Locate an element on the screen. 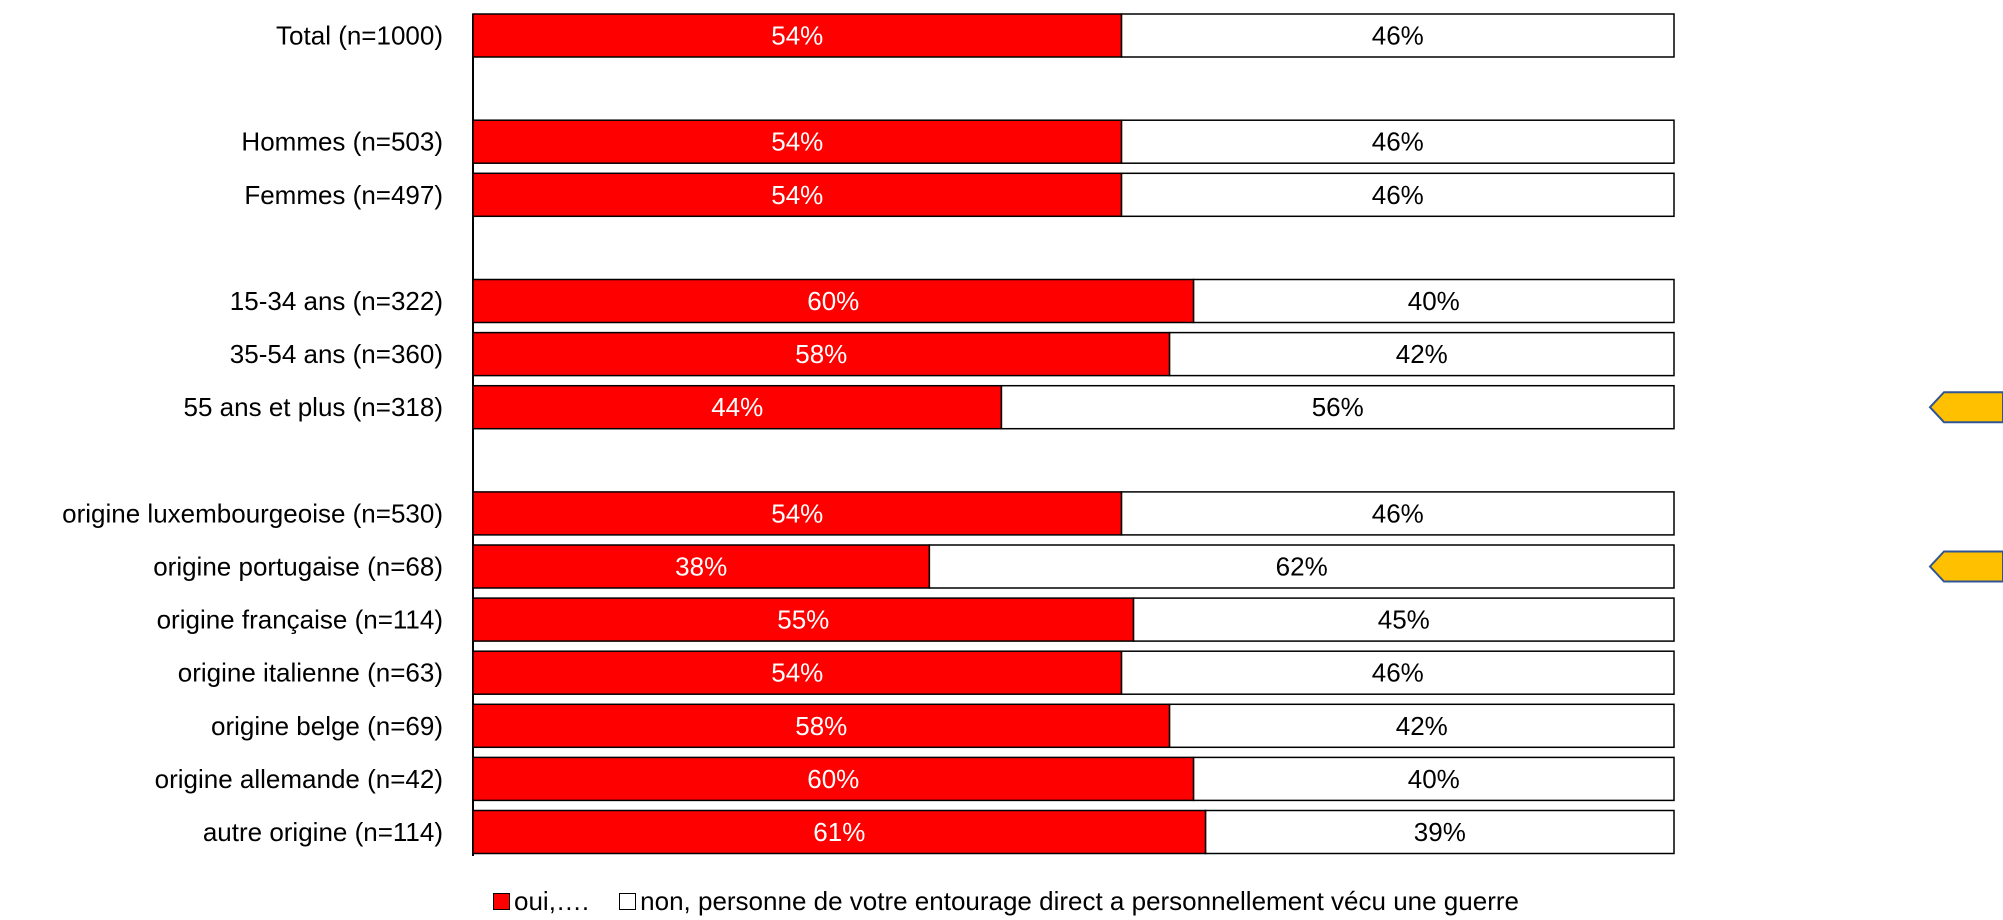 Image resolution: width=2003 pixels, height=920 pixels. value-label-oui: 55% is located at coordinates (803, 620).